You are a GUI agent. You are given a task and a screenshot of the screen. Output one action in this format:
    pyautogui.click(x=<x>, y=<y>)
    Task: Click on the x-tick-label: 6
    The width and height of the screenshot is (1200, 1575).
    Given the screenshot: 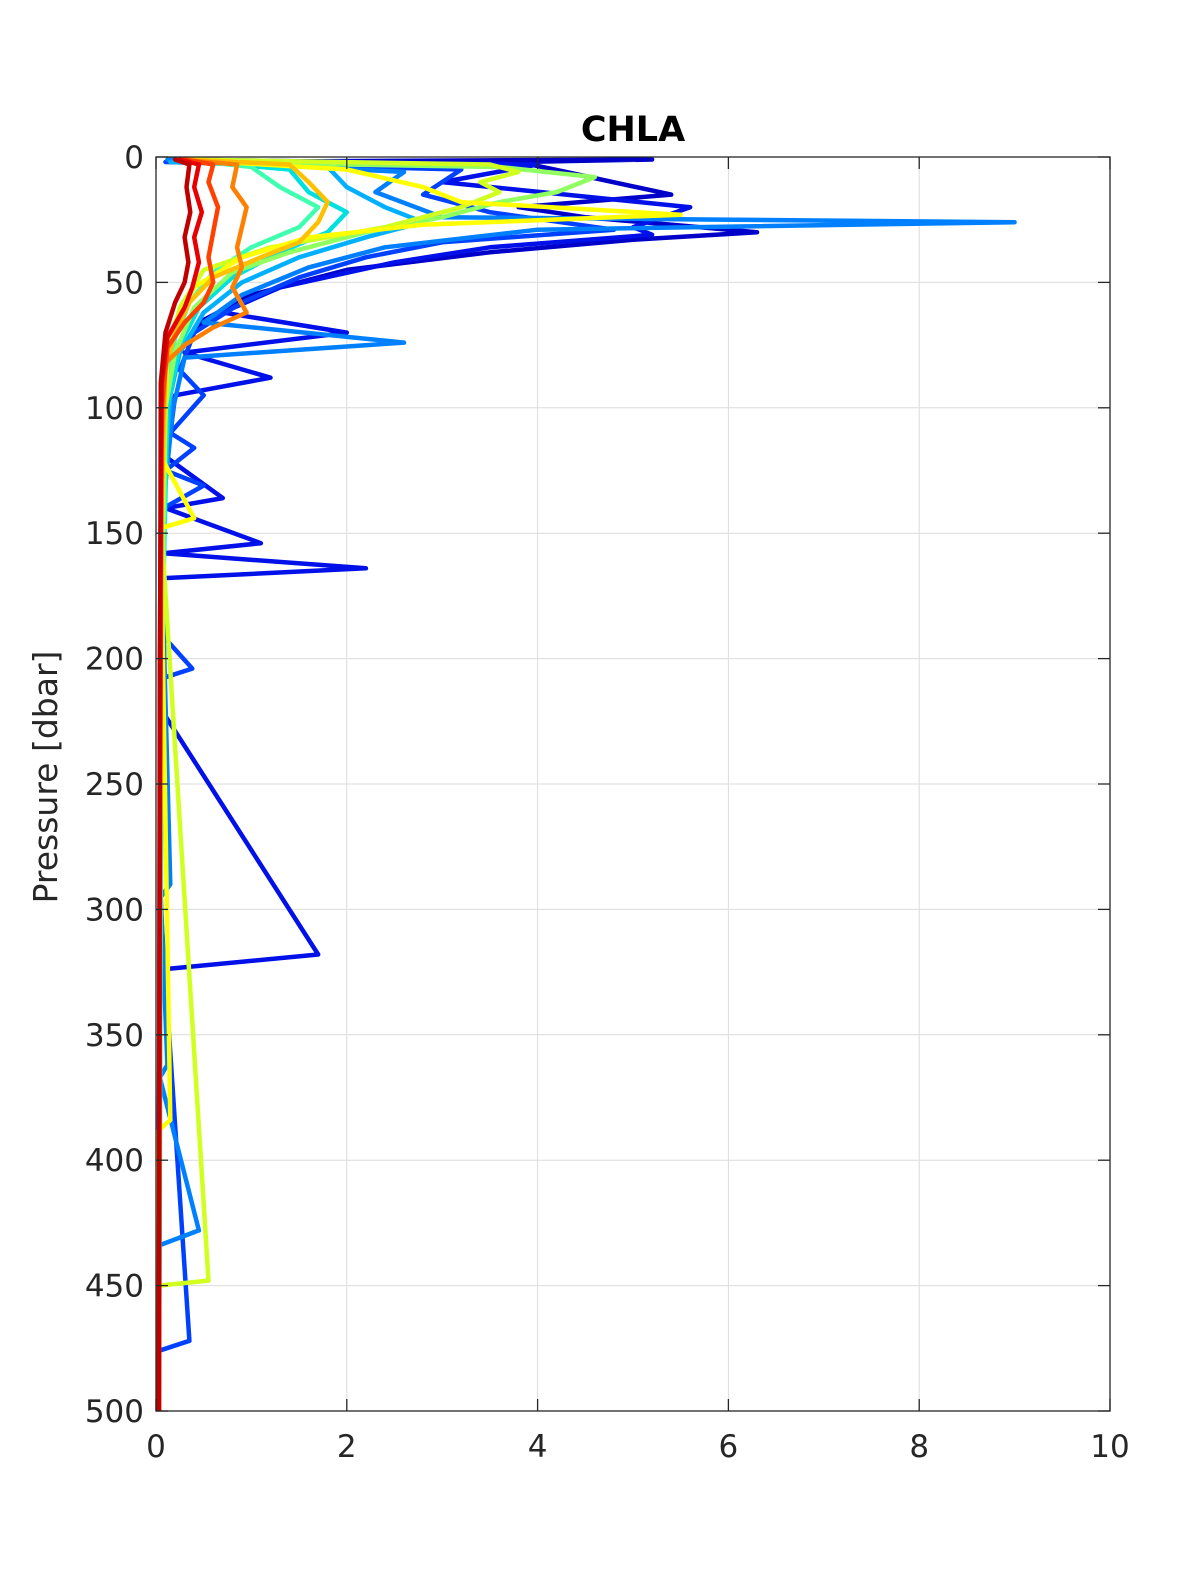 What is the action you would take?
    pyautogui.click(x=729, y=1447)
    